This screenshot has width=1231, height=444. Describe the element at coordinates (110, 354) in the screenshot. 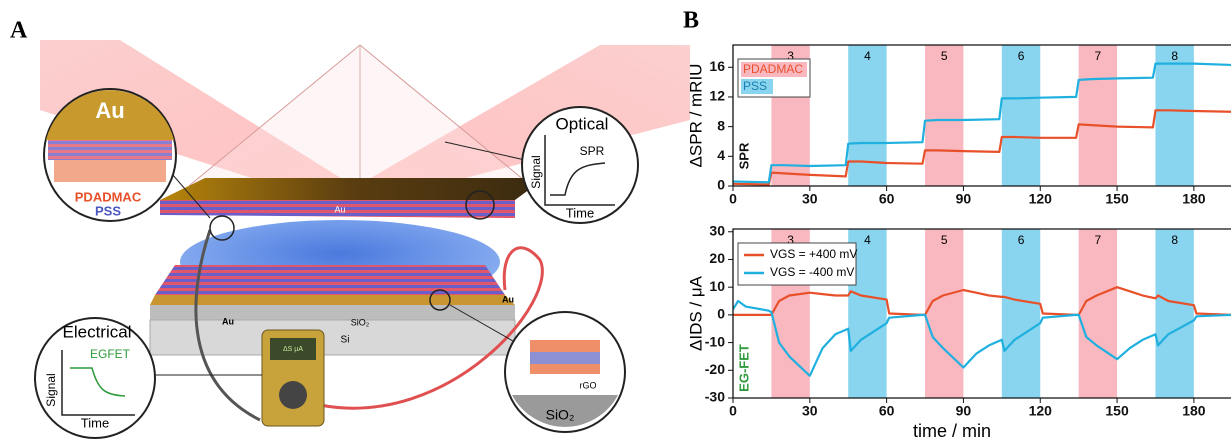

I see `egfet-label: EGFET` at that location.